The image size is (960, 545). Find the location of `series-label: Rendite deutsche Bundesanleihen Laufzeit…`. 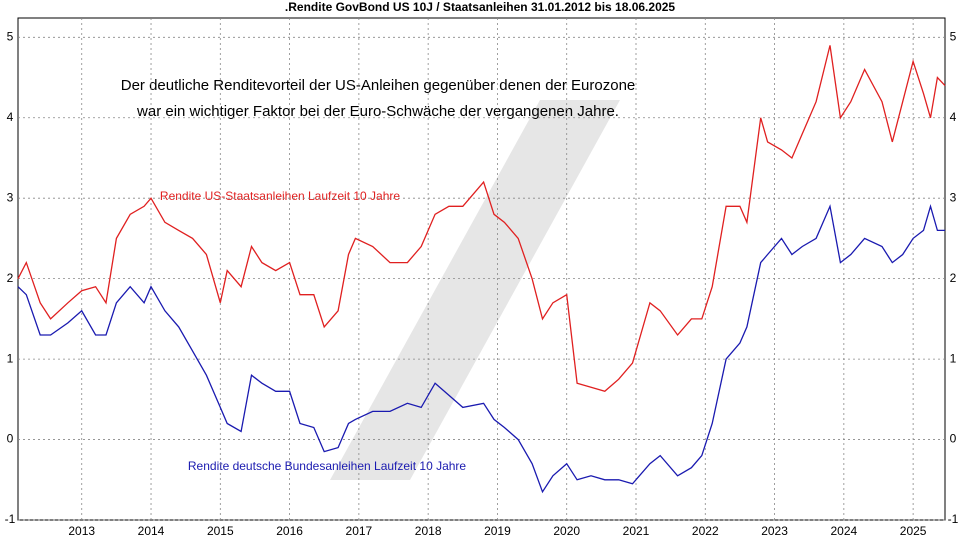

series-label: Rendite deutsche Bundesanleihen Laufzeit… is located at coordinates (327, 466).